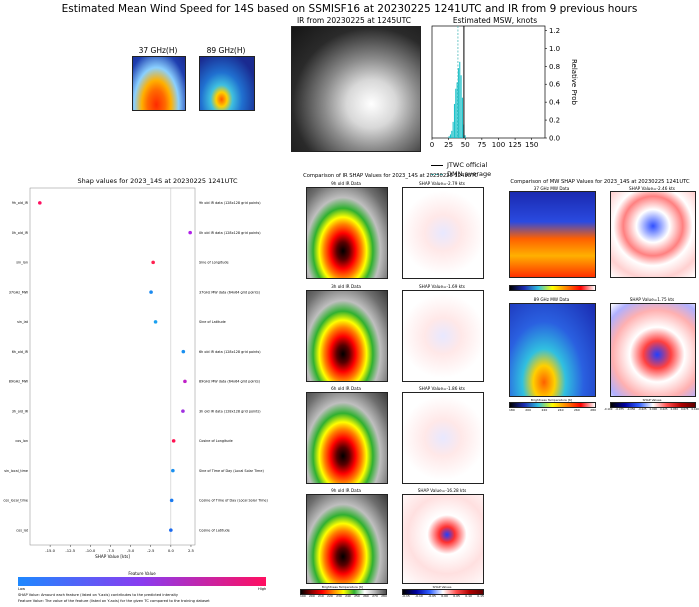  Describe the element at coordinates (131, 550) in the screenshot. I see `shap-xtick-label: -5.0` at that location.